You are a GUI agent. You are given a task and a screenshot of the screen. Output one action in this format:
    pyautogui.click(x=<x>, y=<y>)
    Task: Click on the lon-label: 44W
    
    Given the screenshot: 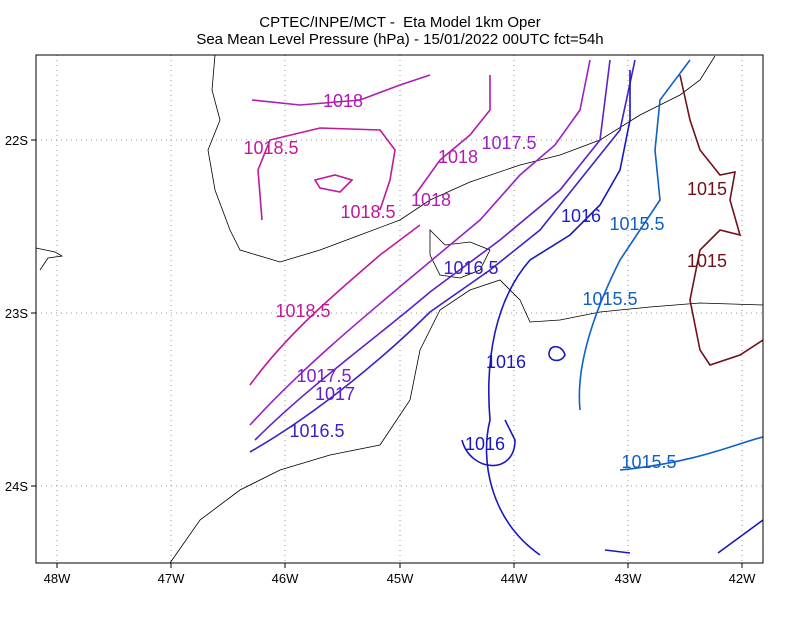 What is the action you would take?
    pyautogui.click(x=514, y=578)
    